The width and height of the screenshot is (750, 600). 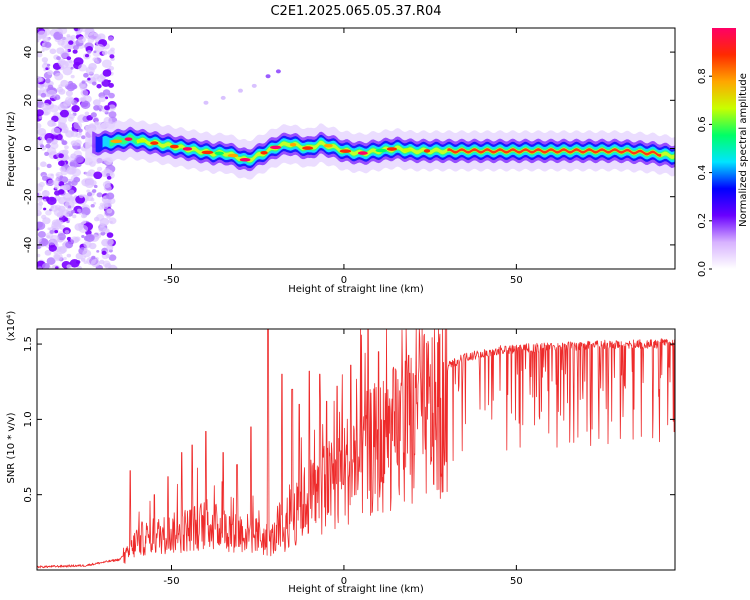 What do you see at coordinates (28, 419) in the screenshot?
I see `y-tick-label: 1.0` at bounding box center [28, 419].